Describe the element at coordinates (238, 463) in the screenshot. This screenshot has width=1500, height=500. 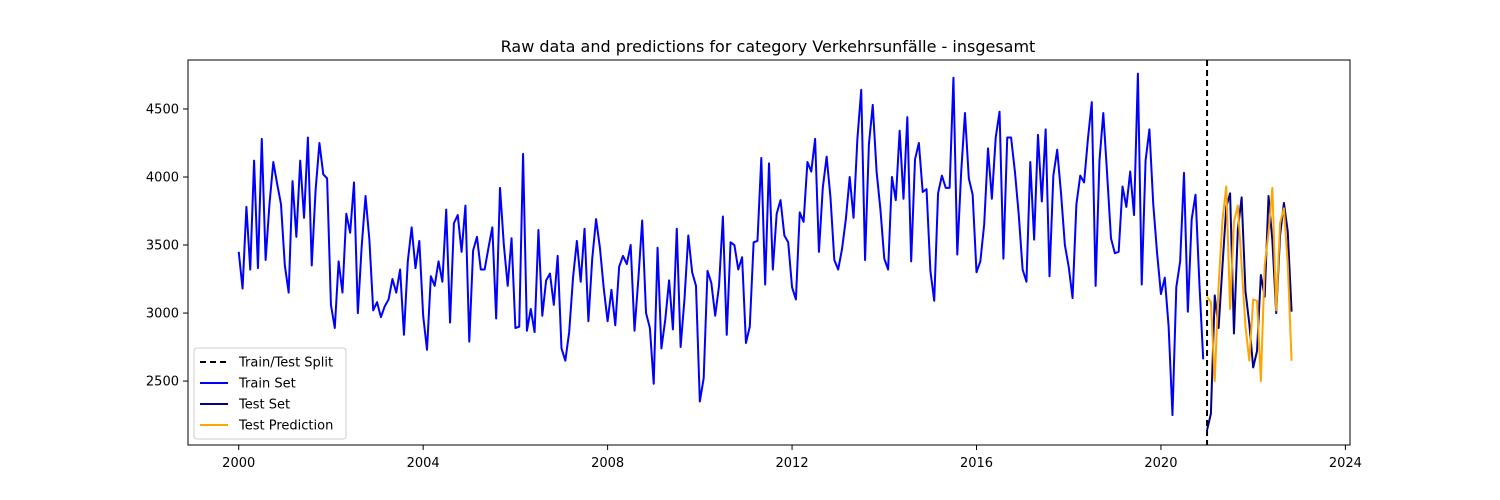
I see `x-tick-label: 2000` at that location.